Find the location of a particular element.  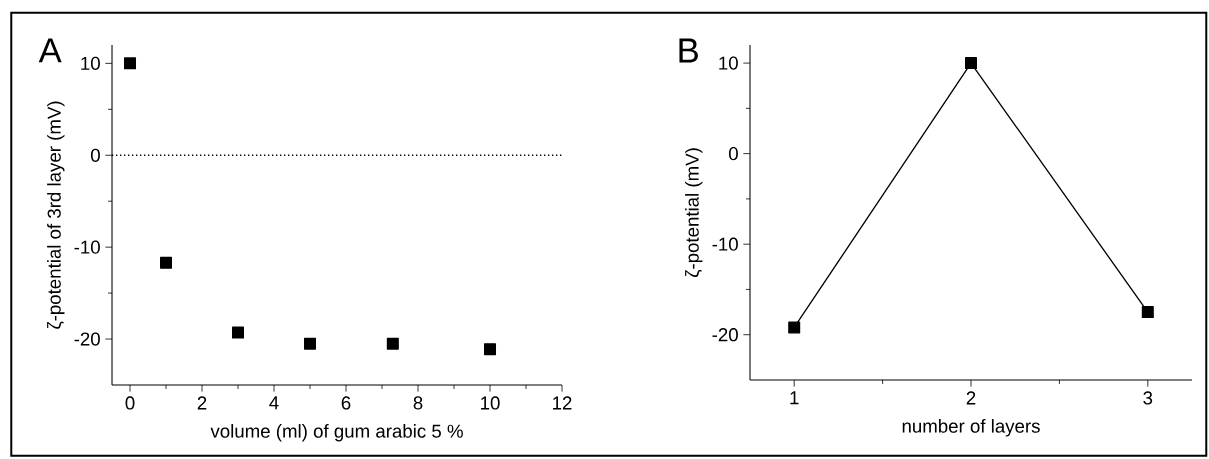

x-tick-label: 12 is located at coordinates (562, 403).